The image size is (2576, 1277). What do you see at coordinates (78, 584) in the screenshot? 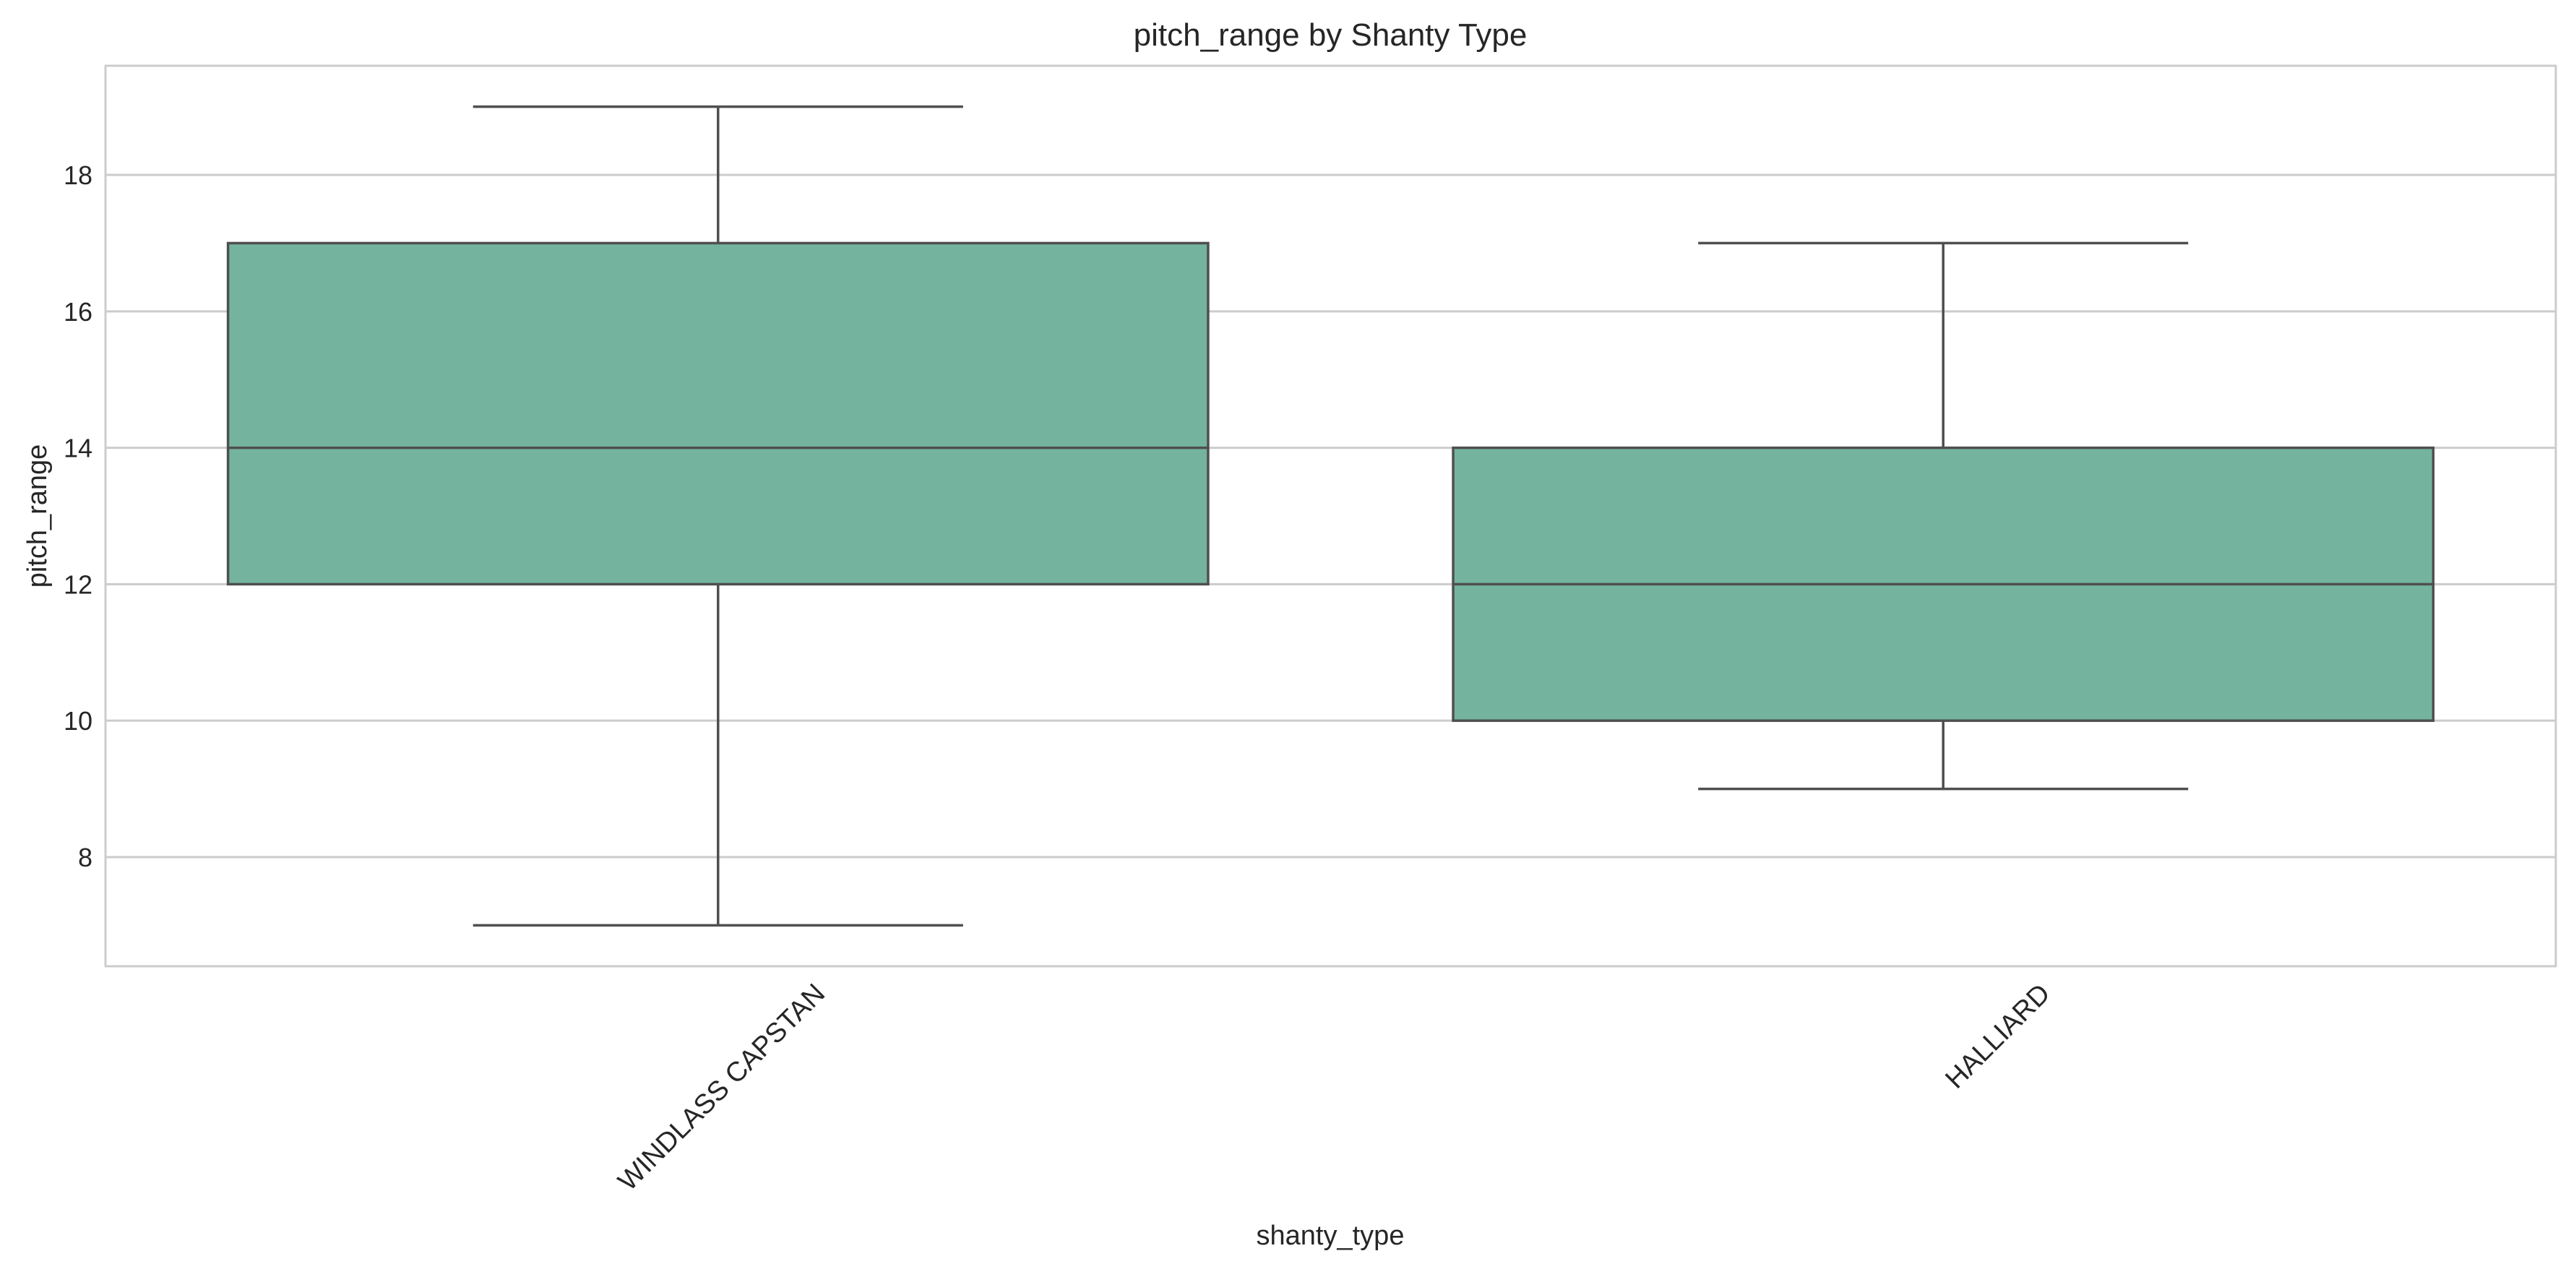
I see `y-tick-label: 12` at bounding box center [78, 584].